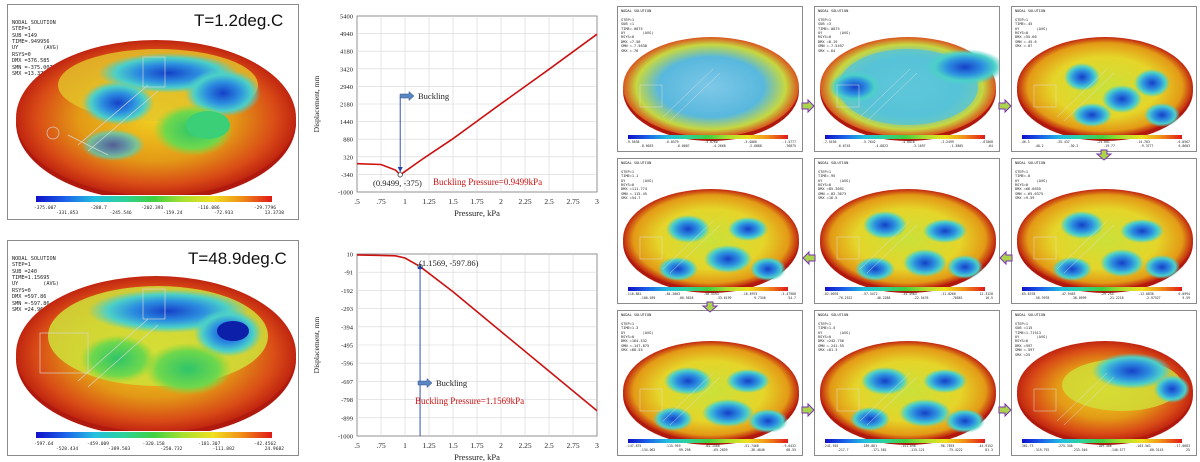 The width and height of the screenshot is (1200, 462). I want to click on x-tick-label: .5, so click(357, 445).